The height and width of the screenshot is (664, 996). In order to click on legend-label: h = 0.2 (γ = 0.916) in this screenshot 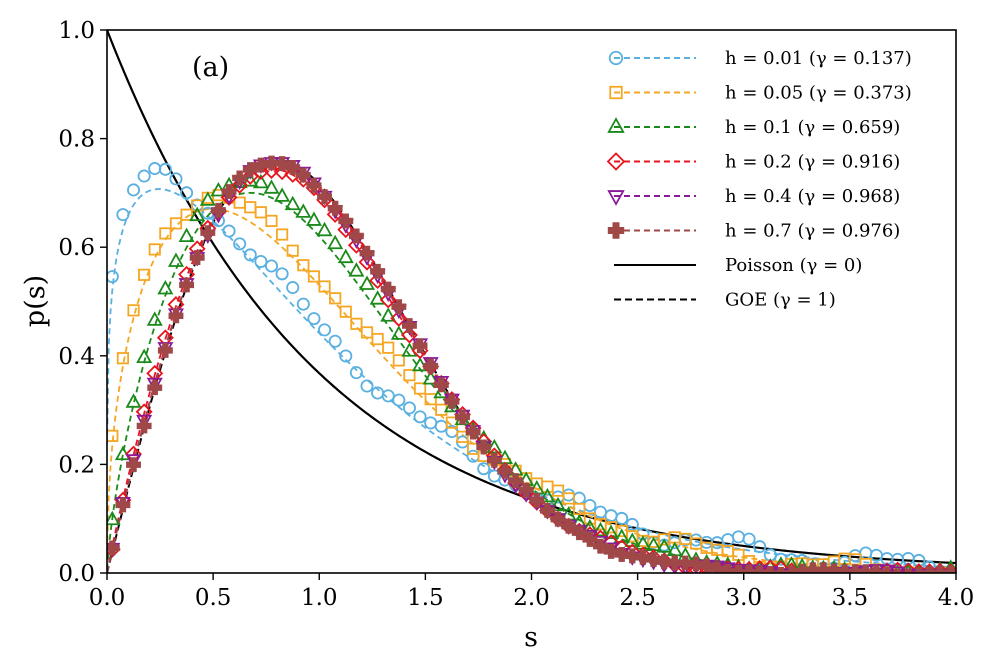, I will do `click(812, 162)`.